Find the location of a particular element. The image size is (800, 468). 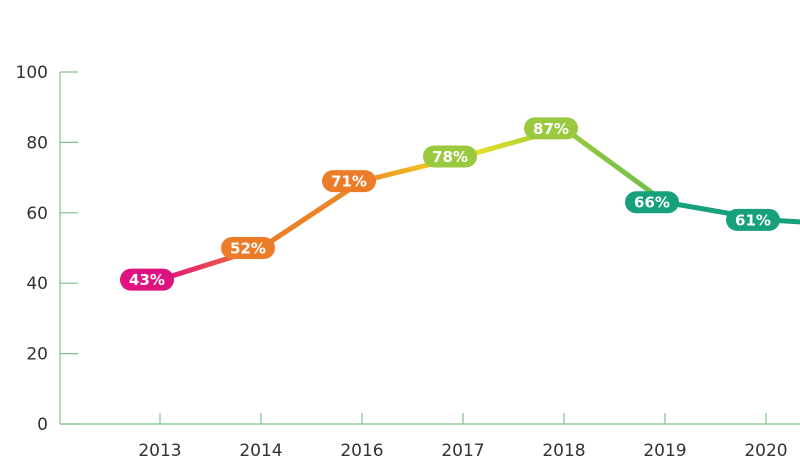

y-tick-label: 80 is located at coordinates (37, 143).